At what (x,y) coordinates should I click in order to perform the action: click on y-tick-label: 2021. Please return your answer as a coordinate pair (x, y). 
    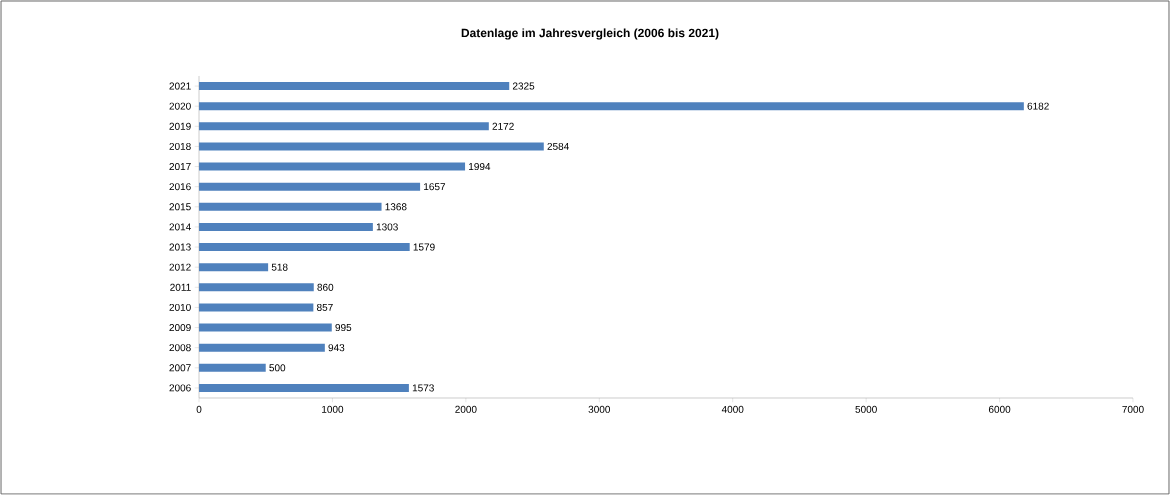
    Looking at the image, I should click on (180, 86).